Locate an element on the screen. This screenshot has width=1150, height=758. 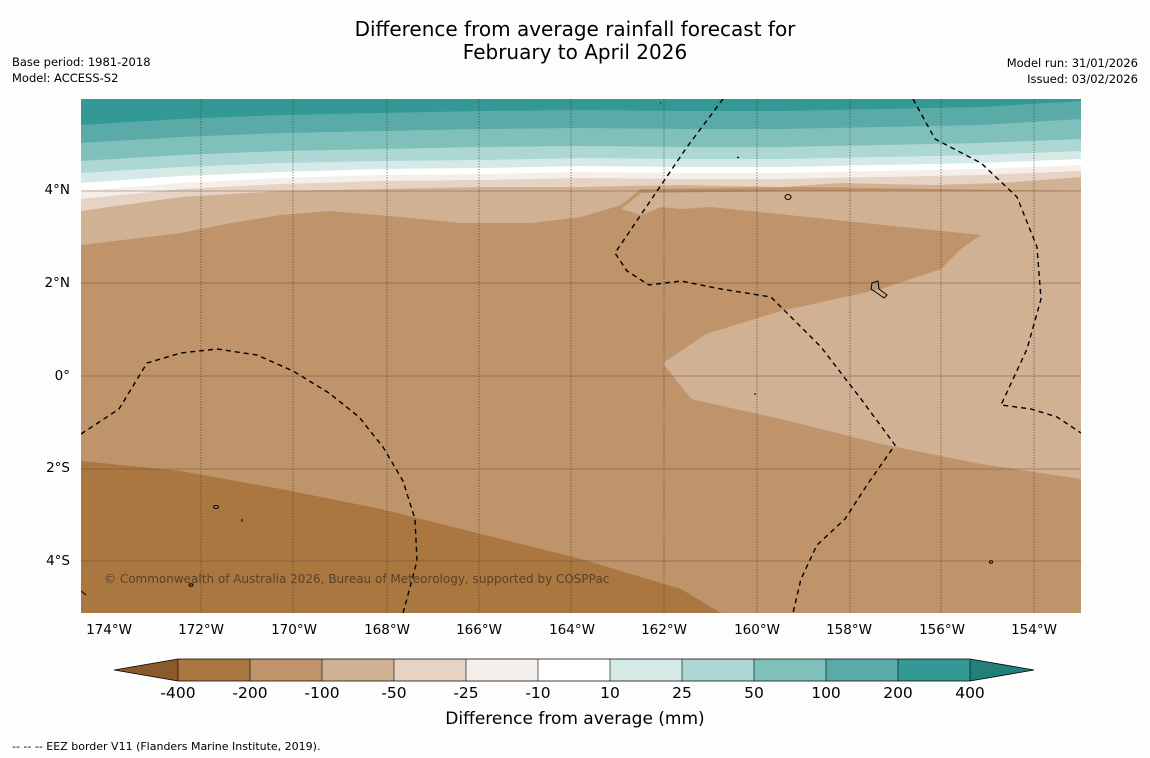
colorbar-tick-label: 200 is located at coordinates (898, 693).